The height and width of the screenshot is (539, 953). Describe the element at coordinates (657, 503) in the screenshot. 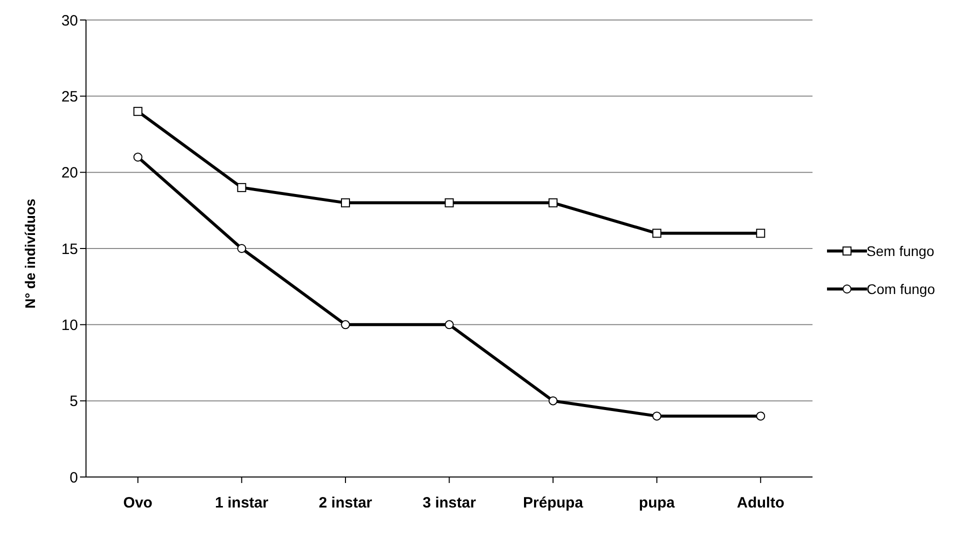

I see `x-tick-label: pupa` at that location.